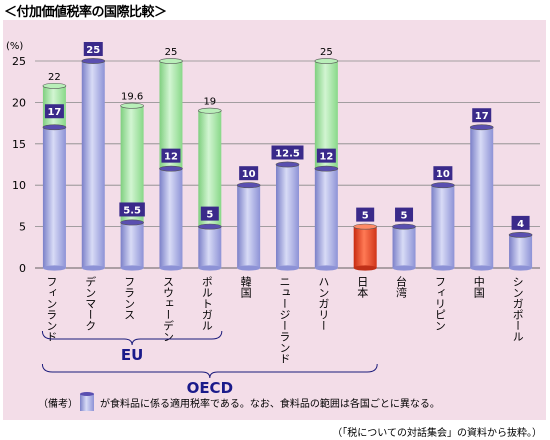 The image size is (550, 440). I want to click on category-label: デンマーク, so click(90, 303).